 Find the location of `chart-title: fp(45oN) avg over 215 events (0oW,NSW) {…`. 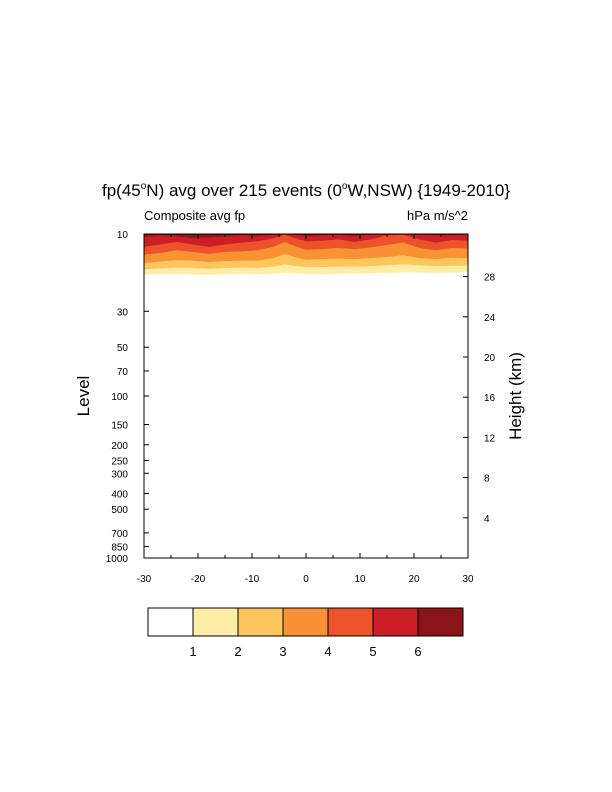

chart-title: fp(45oN) avg over 215 events (0oW,NSW) {… is located at coordinates (306, 190).